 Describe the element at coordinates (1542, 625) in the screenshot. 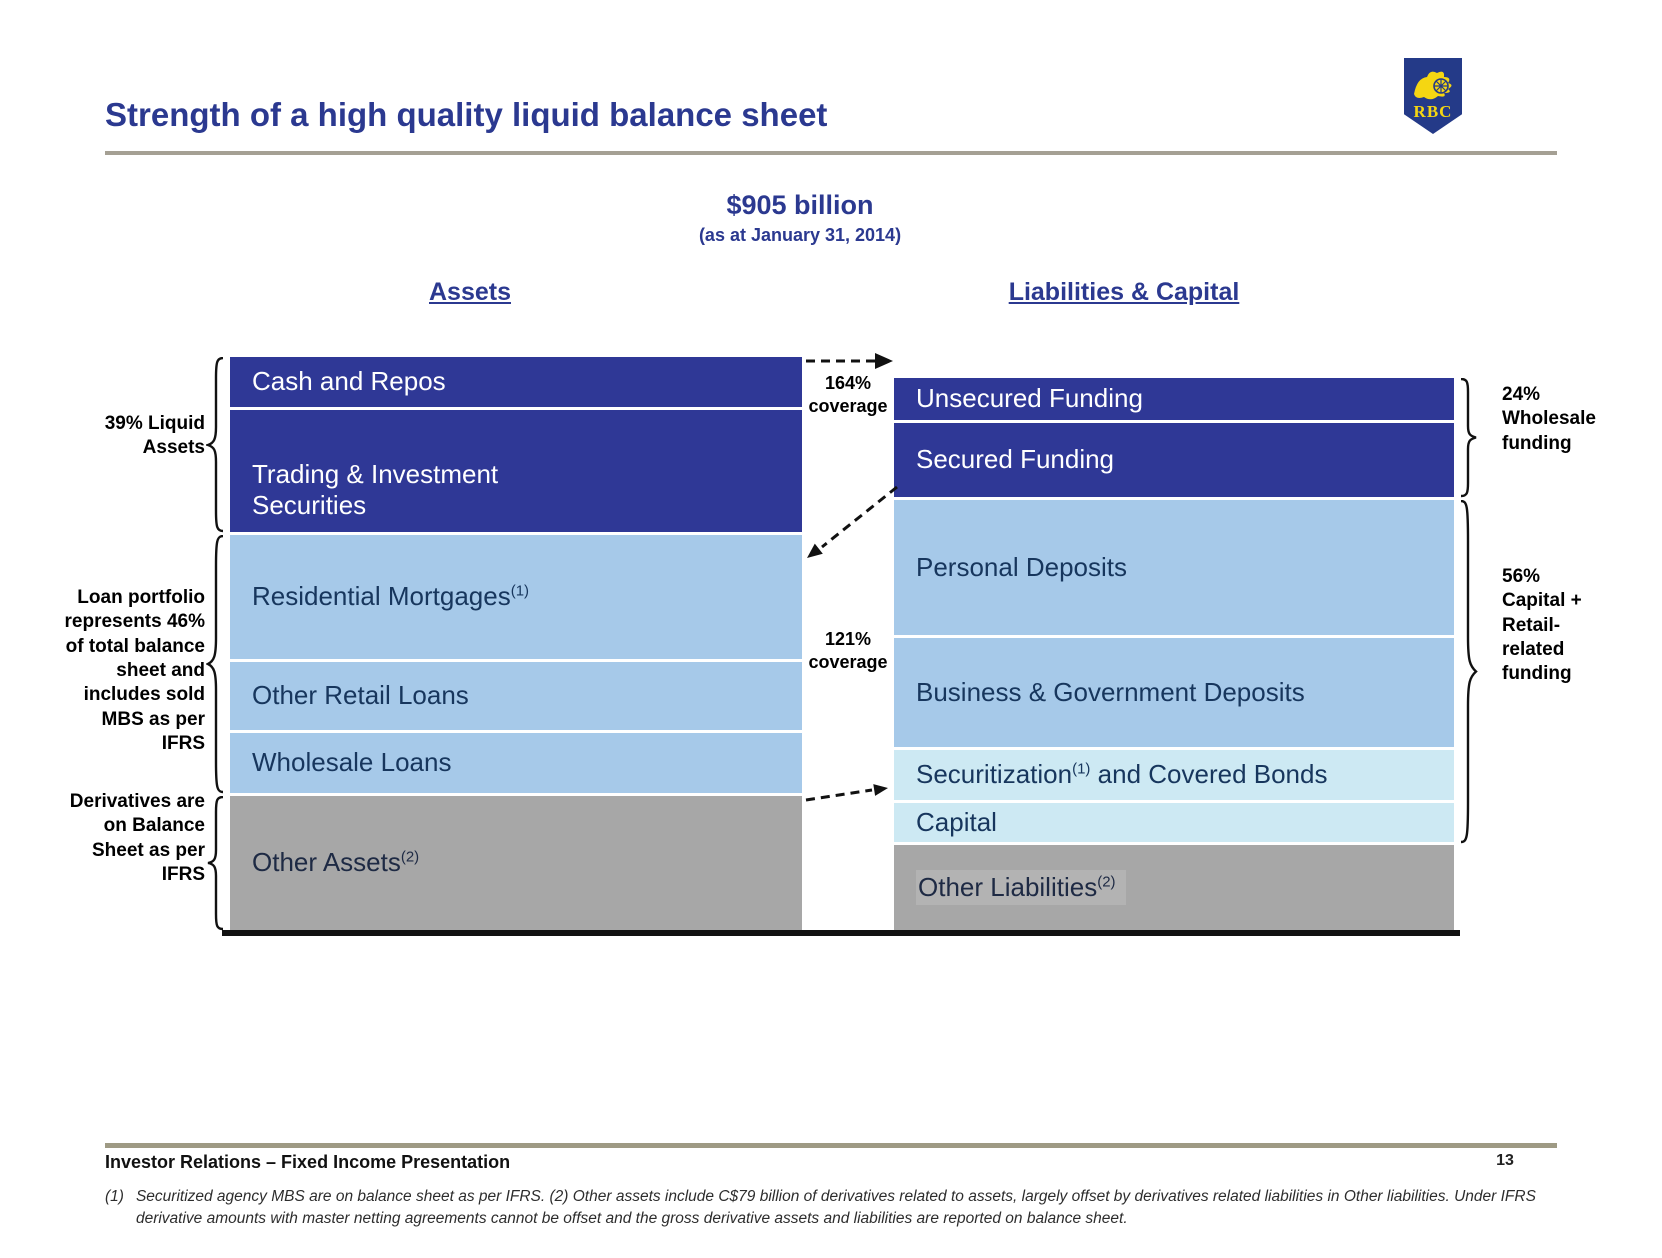

I see `annotation-capital-retail-funding: 56% Capital + Retail- related funding` at that location.